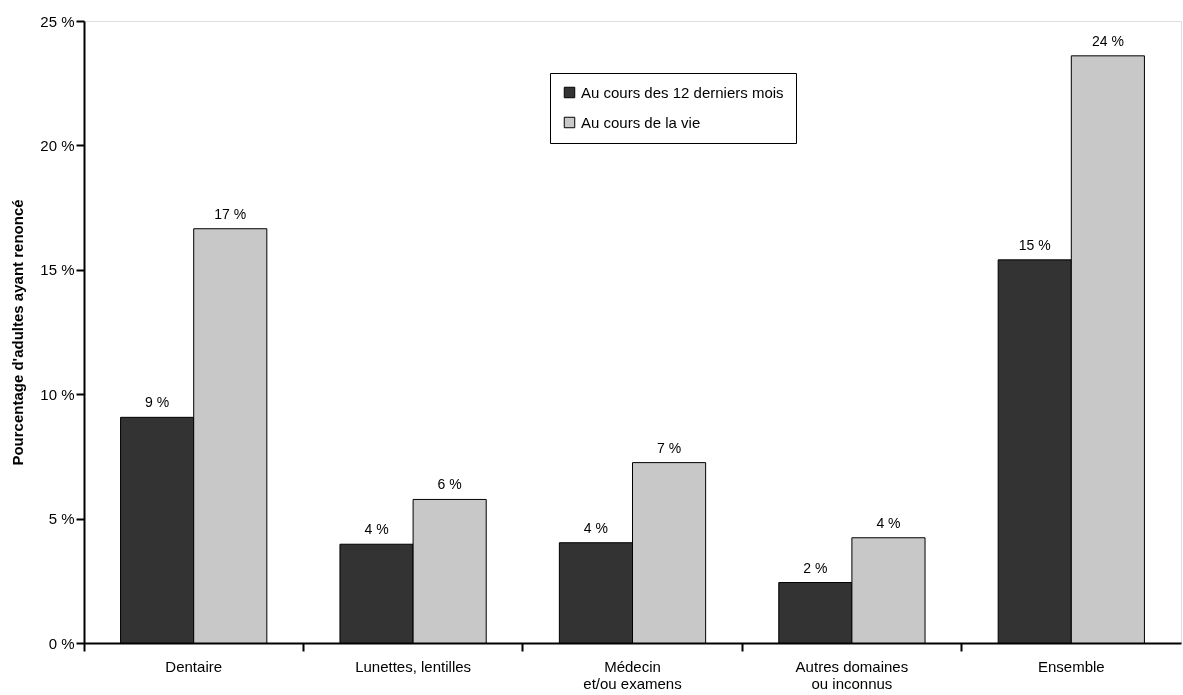 This screenshot has width=1183, height=695. What do you see at coordinates (18, 332) in the screenshot?
I see `y-axis-title: Pourcentage d'adultes ayant renoncé` at bounding box center [18, 332].